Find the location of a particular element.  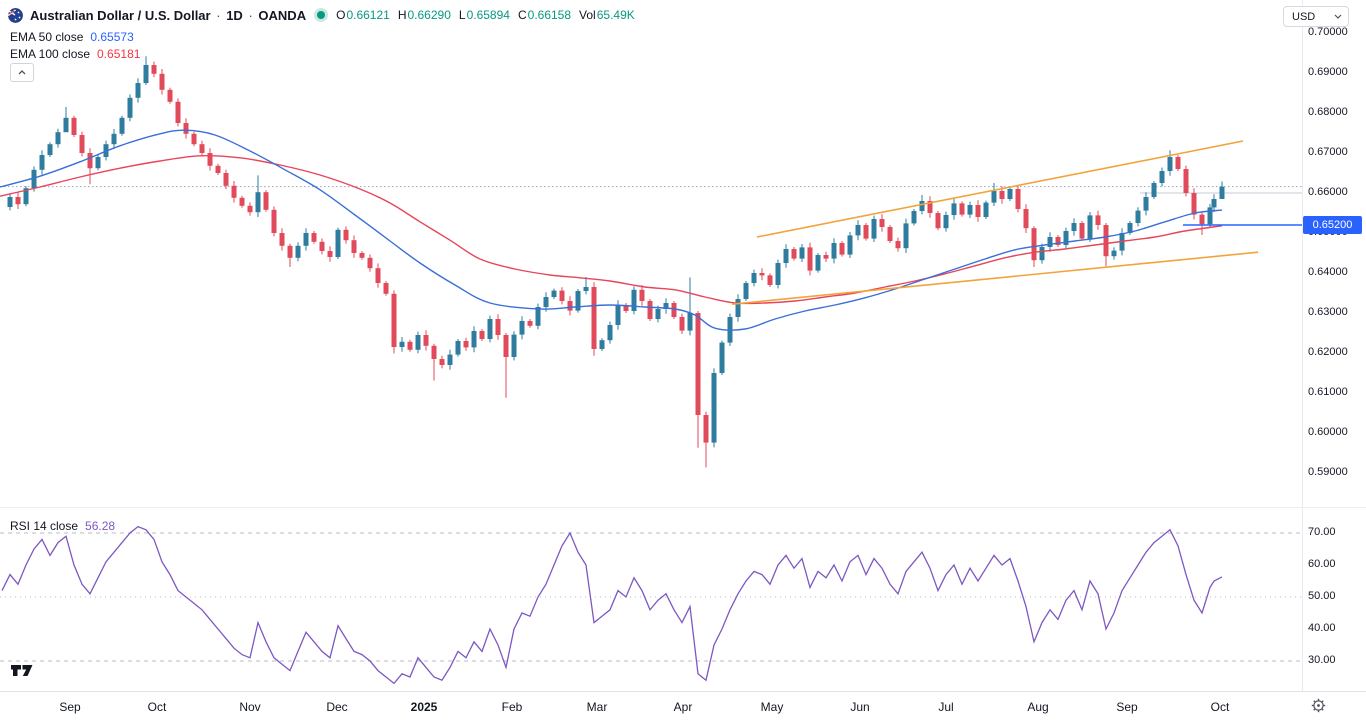

ema100-legend: EMA 100 close 0.65181 is located at coordinates (75, 54).